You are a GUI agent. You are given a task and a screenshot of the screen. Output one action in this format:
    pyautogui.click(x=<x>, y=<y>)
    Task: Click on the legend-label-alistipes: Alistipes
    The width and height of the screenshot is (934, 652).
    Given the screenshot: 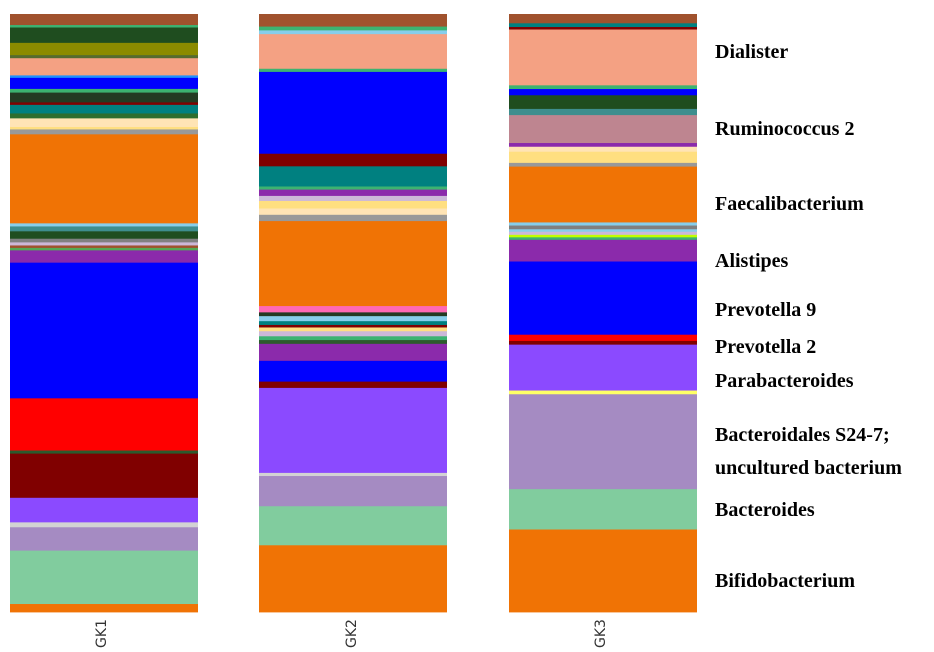 What is the action you would take?
    pyautogui.click(x=752, y=261)
    